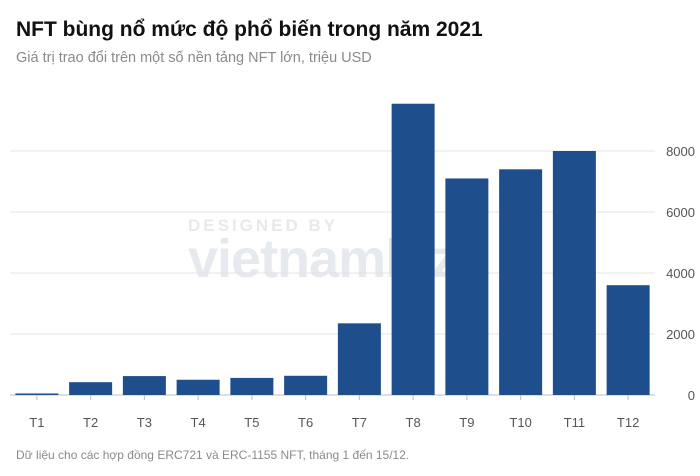  I want to click on x-tick-label: T8, so click(413, 422).